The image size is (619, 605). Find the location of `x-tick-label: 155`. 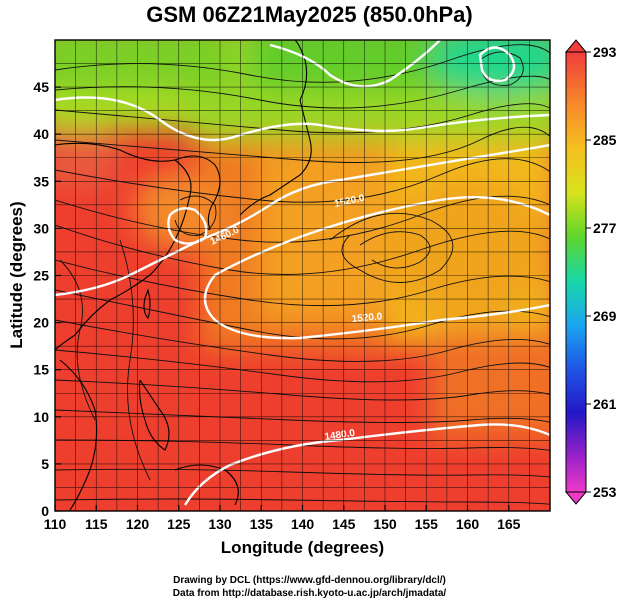

x-tick-label: 155 is located at coordinates (427, 524).